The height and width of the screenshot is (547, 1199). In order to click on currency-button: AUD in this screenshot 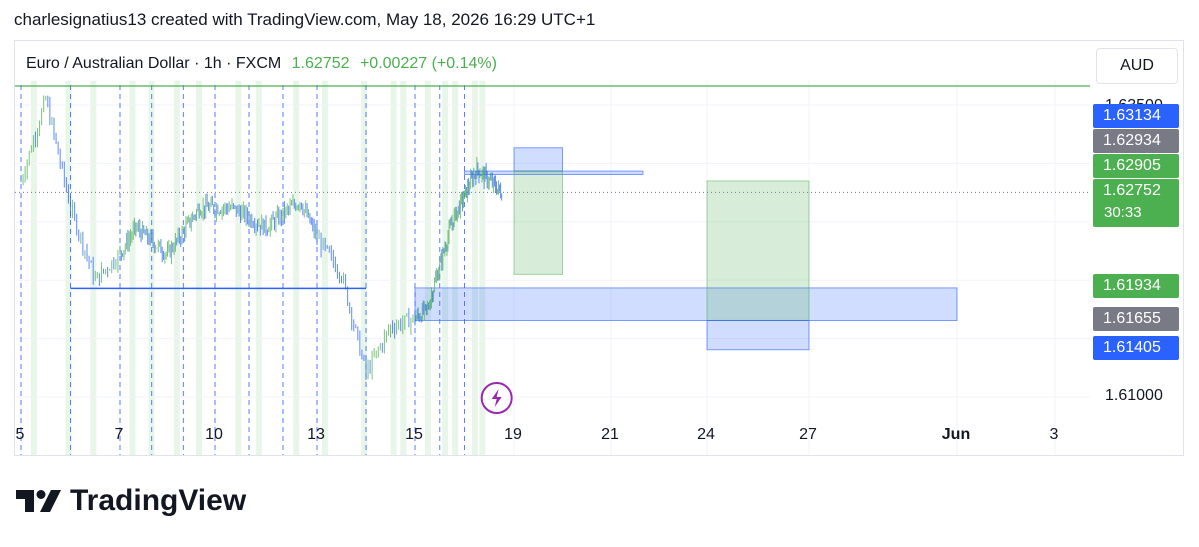, I will do `click(1137, 66)`.